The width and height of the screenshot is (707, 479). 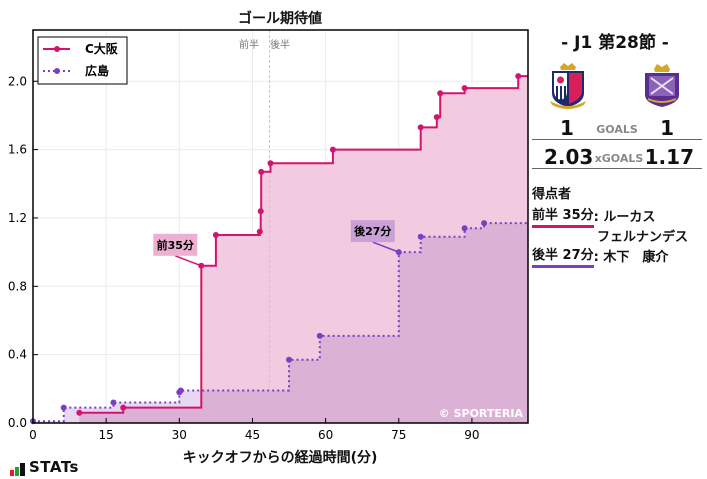 I want to click on scorer-time: 後半 27分, so click(x=563, y=258).